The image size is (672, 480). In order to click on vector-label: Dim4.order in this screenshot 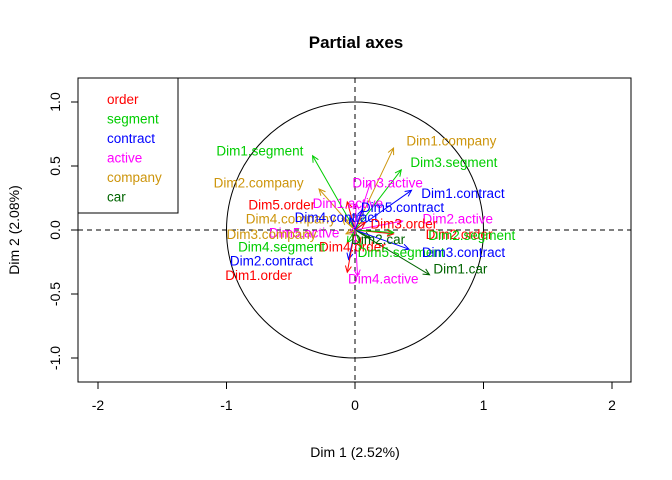, I will do `click(352, 247)`.